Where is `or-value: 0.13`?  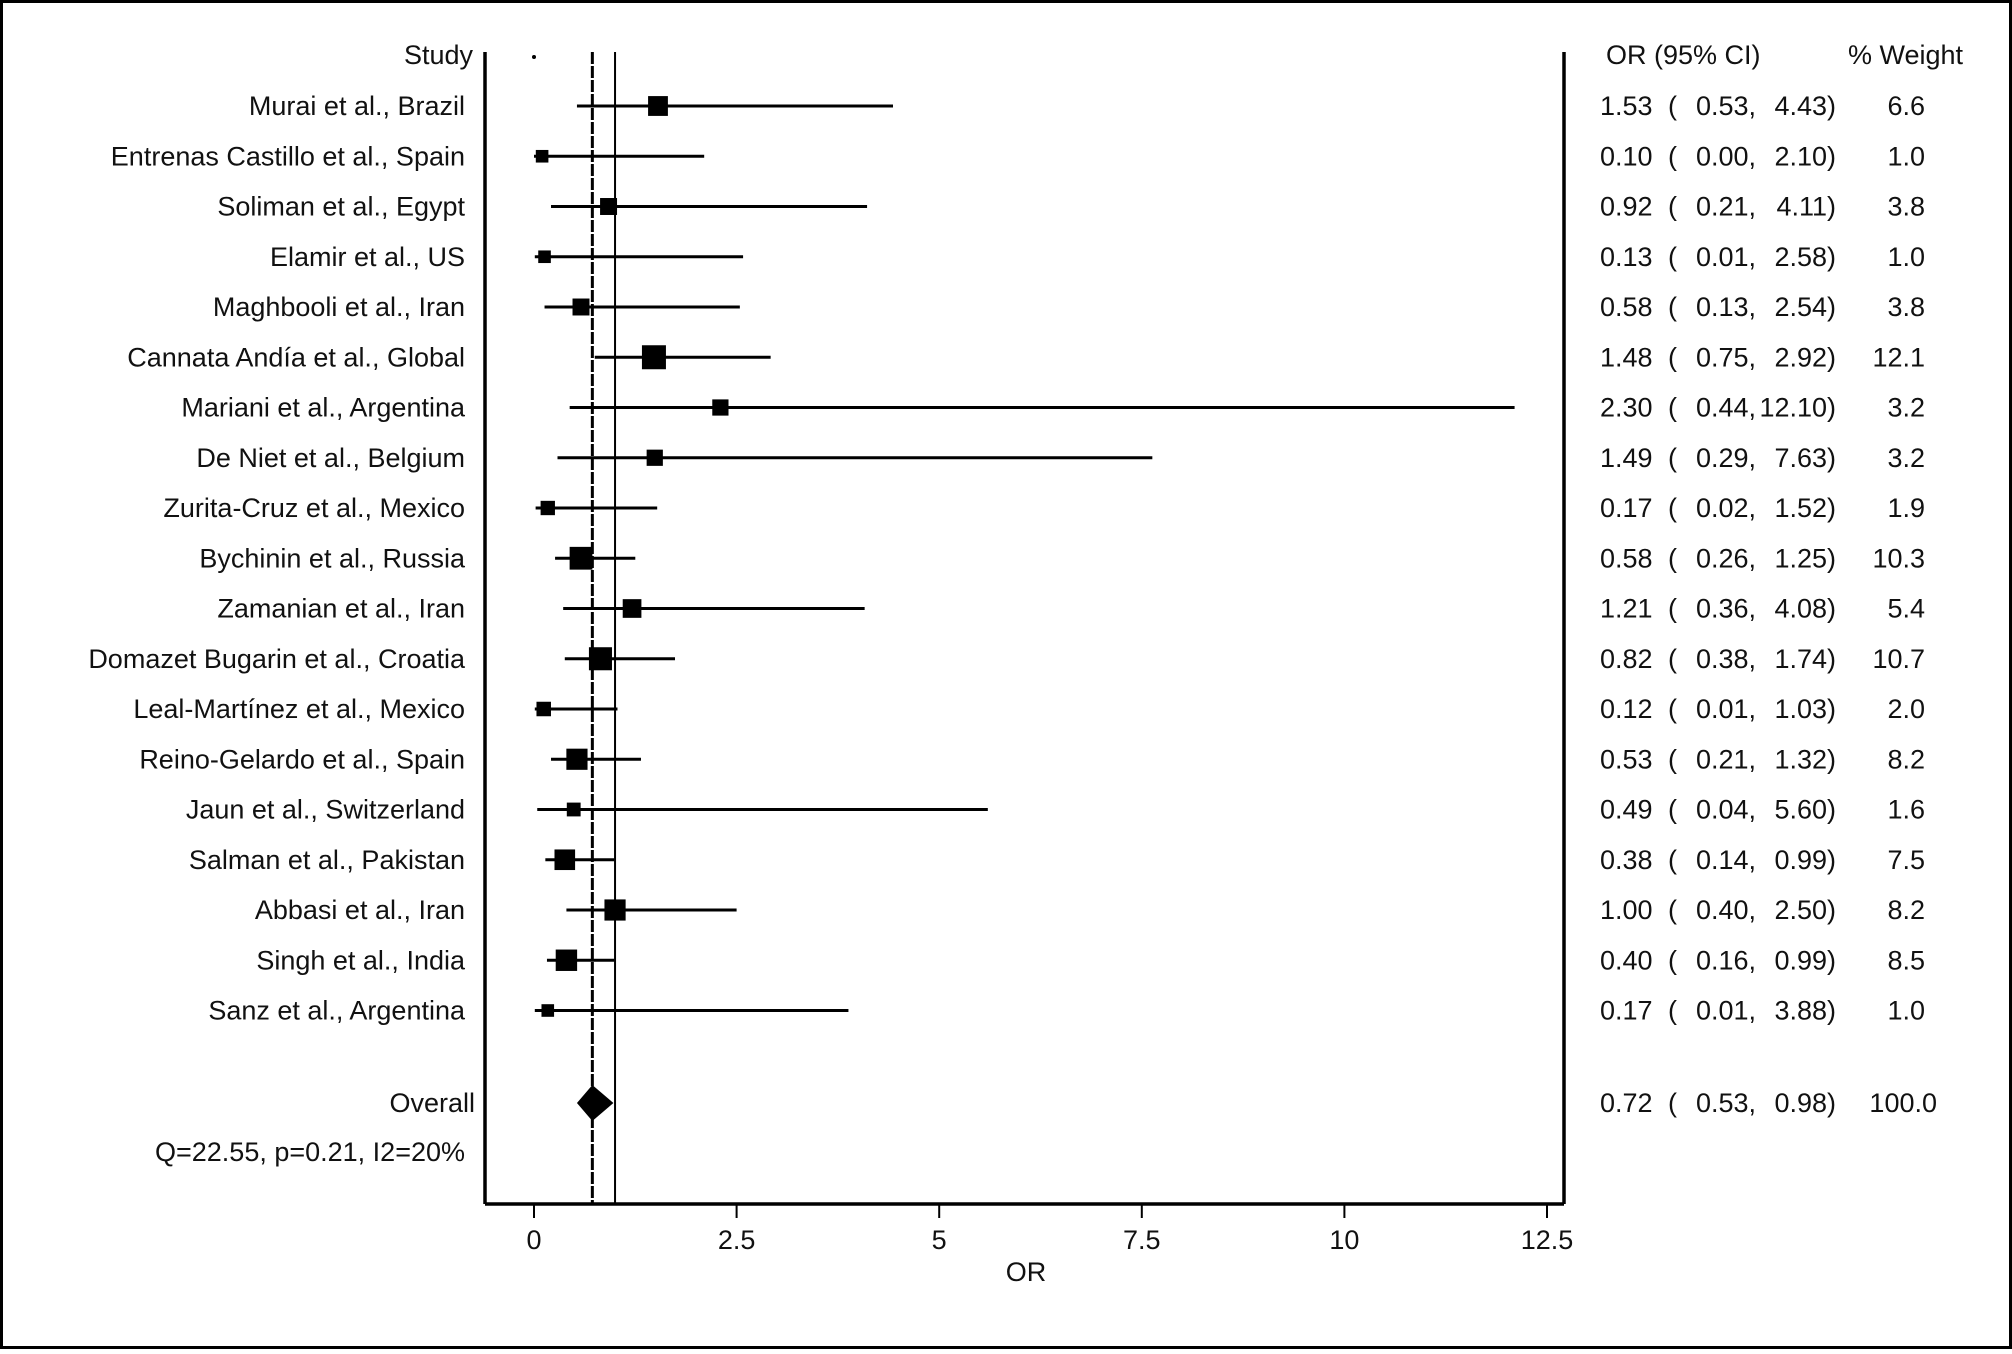
or-value: 0.13 is located at coordinates (1626, 257).